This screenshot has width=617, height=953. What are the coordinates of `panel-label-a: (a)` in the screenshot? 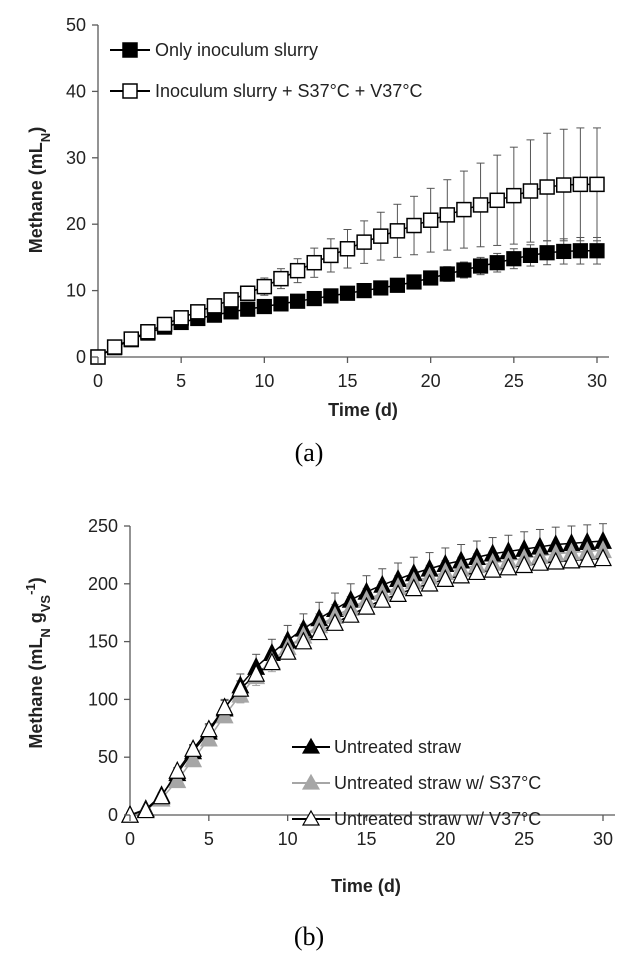 It's located at (309, 452).